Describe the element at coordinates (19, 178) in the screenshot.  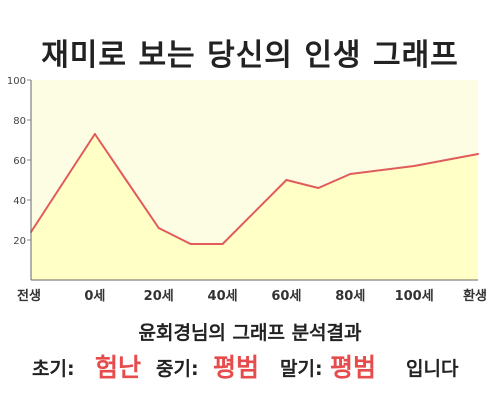
I see `y-axis: 20 40 60 80 100` at that location.